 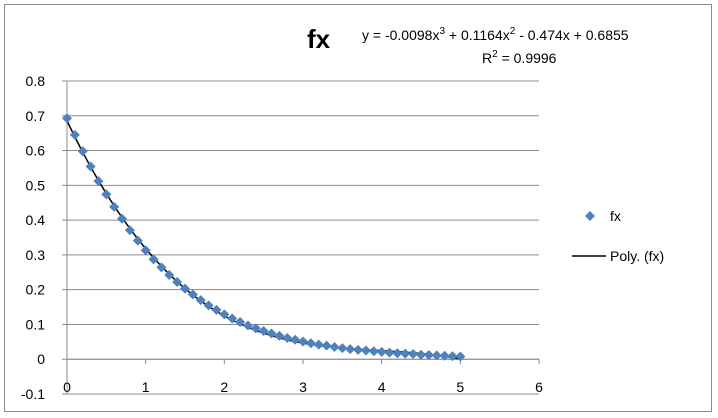 I want to click on r-squared-label: R2 = 0.9996, so click(x=519, y=57).